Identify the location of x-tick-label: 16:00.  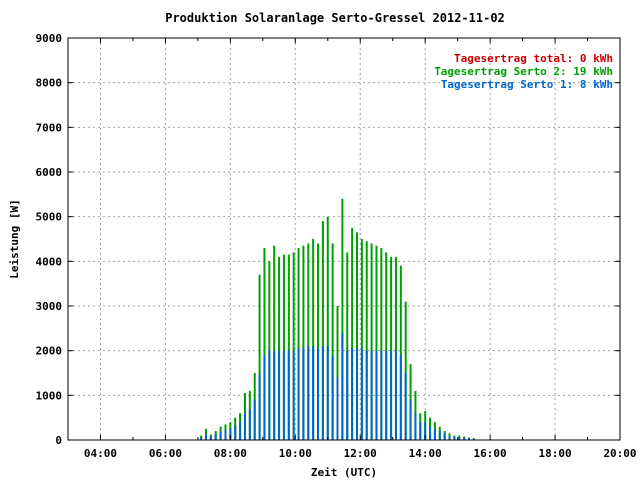
(490, 453).